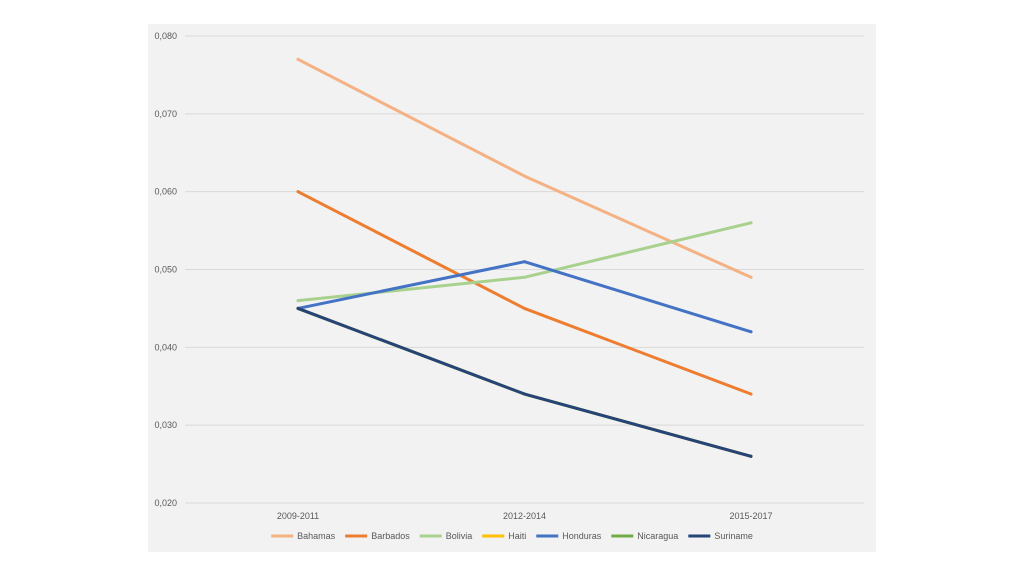 The image size is (1024, 576). Describe the element at coordinates (165, 192) in the screenshot. I see `y-tick-label: 0,060` at that location.